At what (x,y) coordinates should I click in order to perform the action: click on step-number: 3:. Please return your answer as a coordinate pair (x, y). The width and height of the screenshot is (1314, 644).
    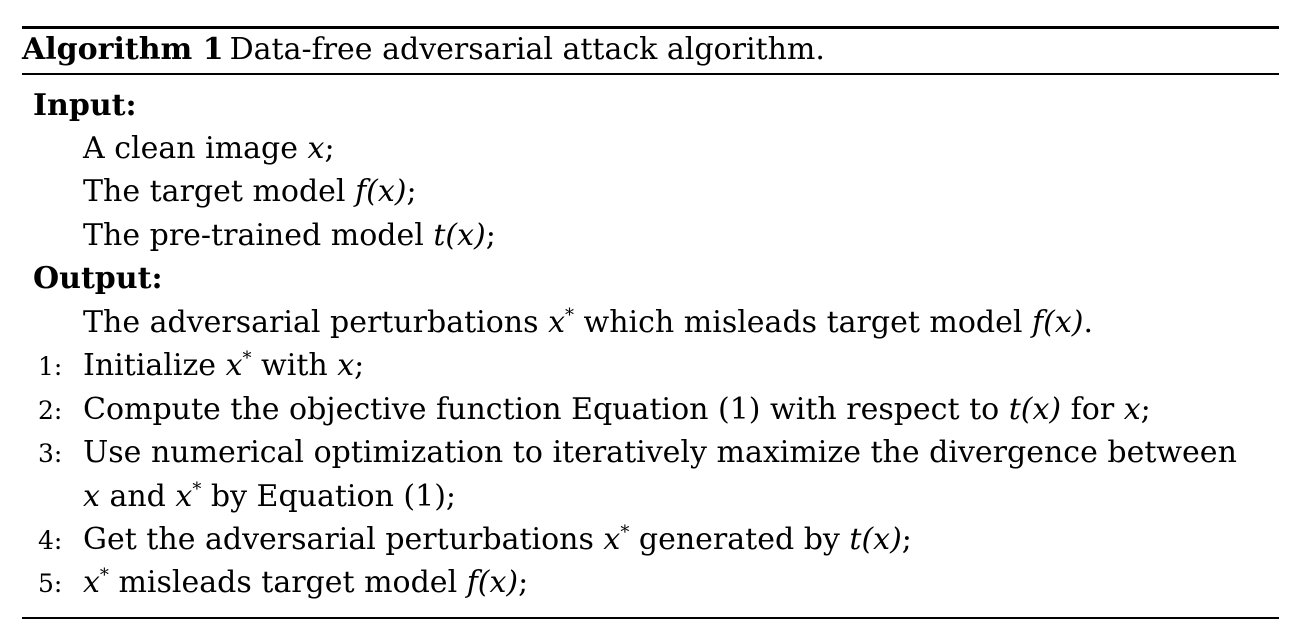
    Looking at the image, I should click on (50, 453).